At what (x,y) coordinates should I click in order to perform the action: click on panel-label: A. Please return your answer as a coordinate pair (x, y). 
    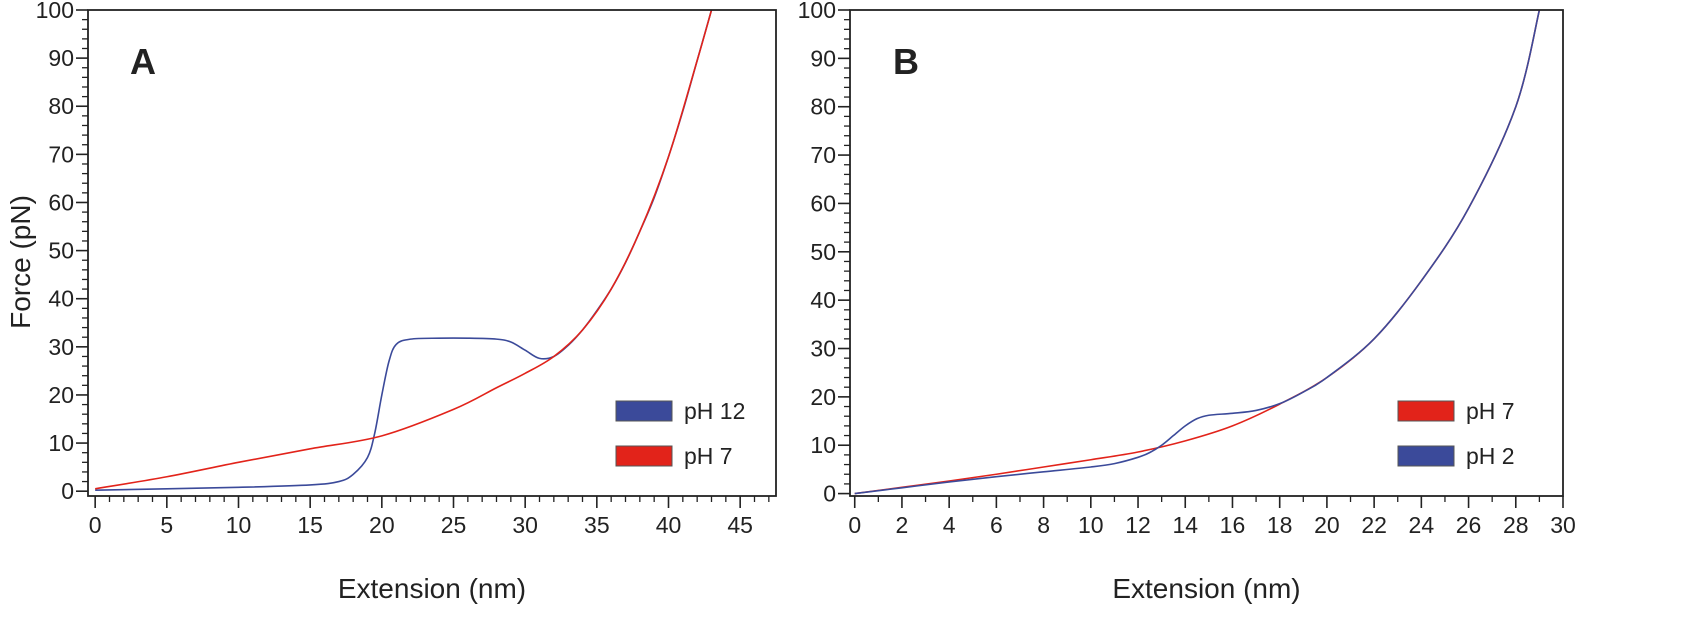
    Looking at the image, I should click on (143, 61).